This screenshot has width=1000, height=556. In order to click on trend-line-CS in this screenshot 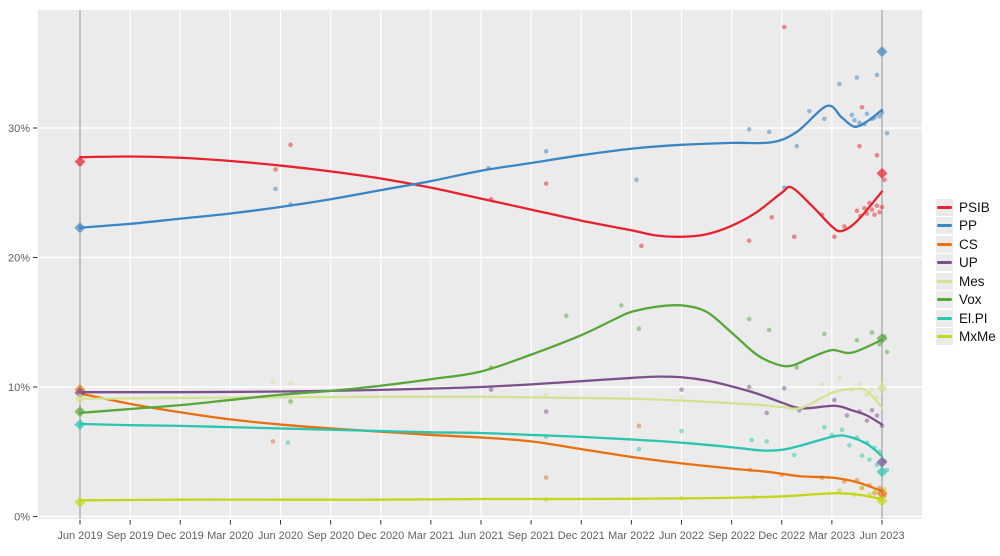, I will do `click(481, 442)`.